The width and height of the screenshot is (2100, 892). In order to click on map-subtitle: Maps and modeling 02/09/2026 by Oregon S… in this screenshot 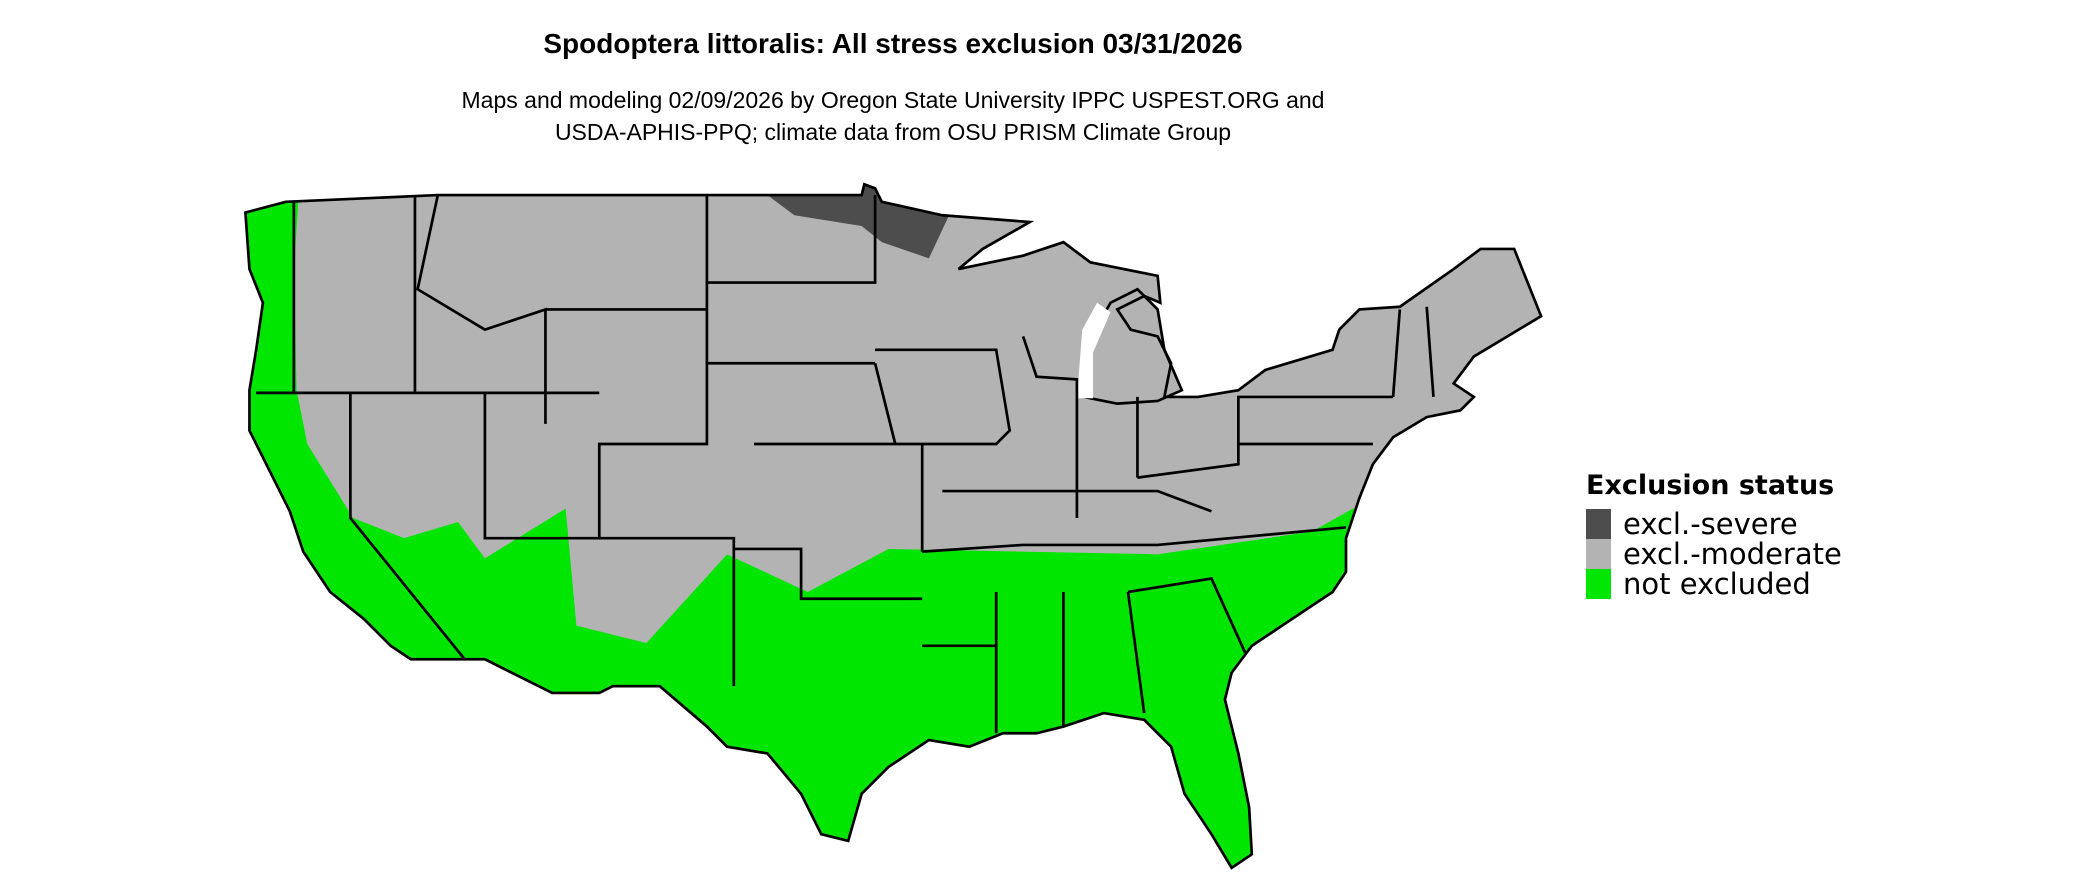, I will do `click(893, 116)`.